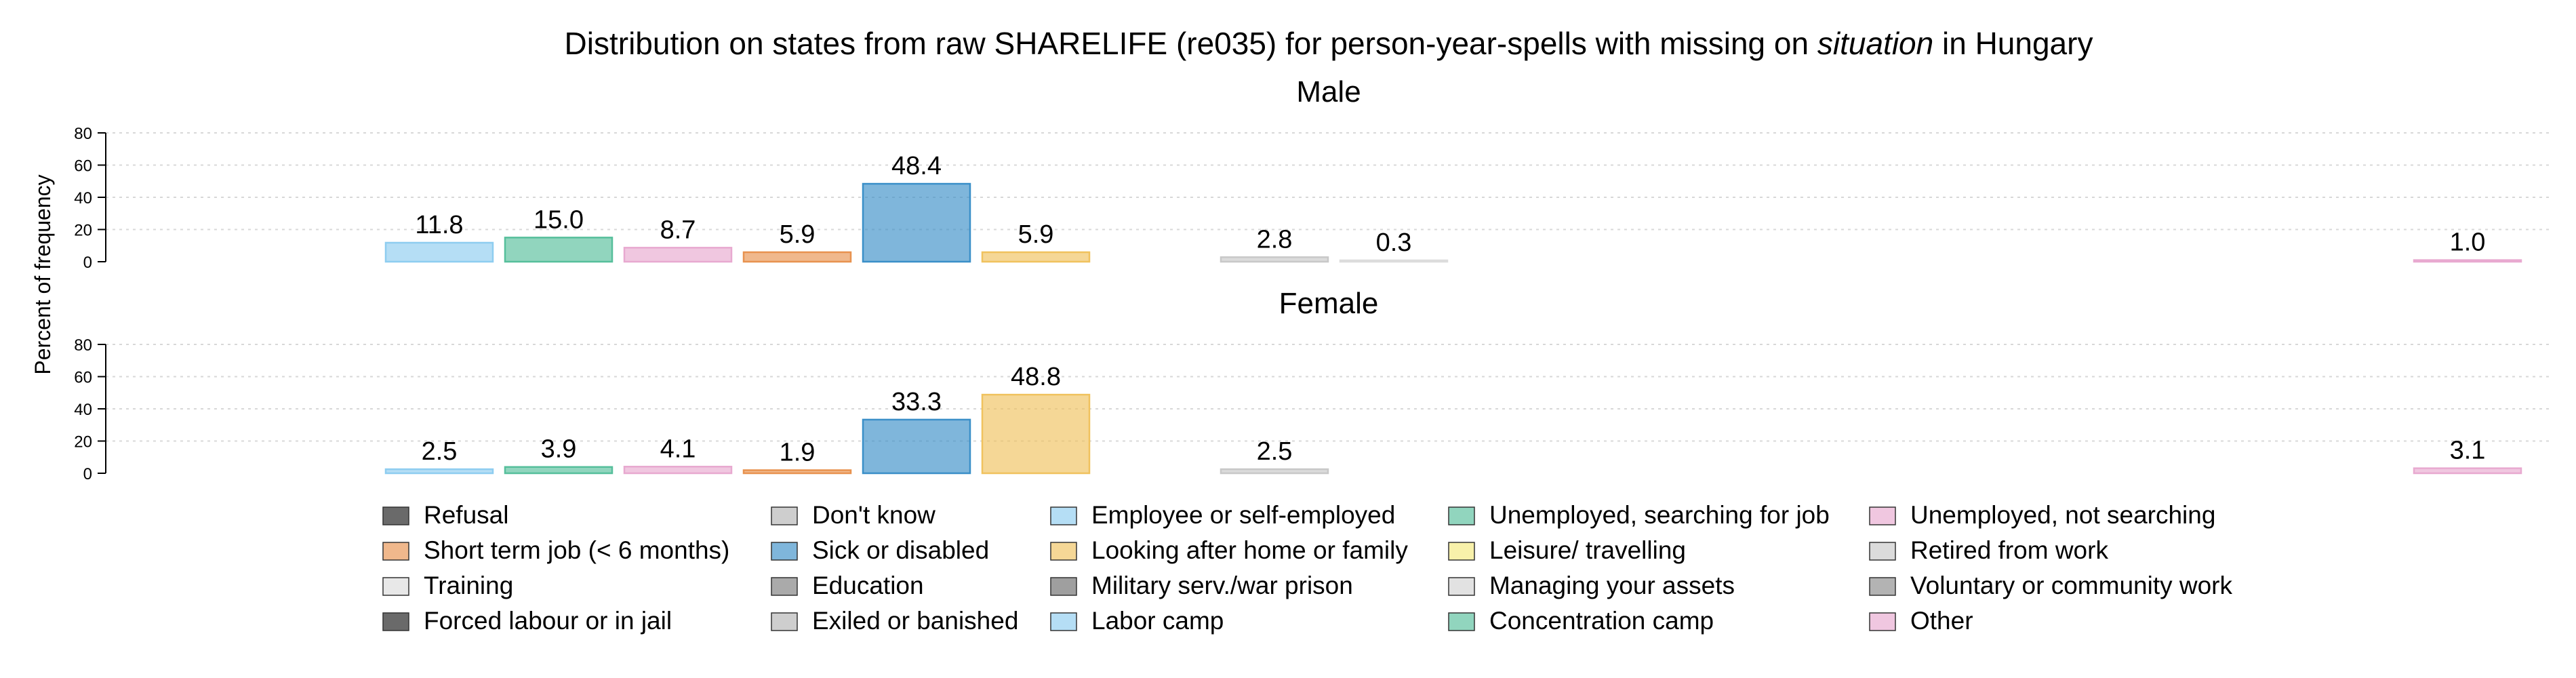 This screenshot has width=2576, height=678. What do you see at coordinates (2009, 550) in the screenshot?
I see `legend-label: Retired from work` at bounding box center [2009, 550].